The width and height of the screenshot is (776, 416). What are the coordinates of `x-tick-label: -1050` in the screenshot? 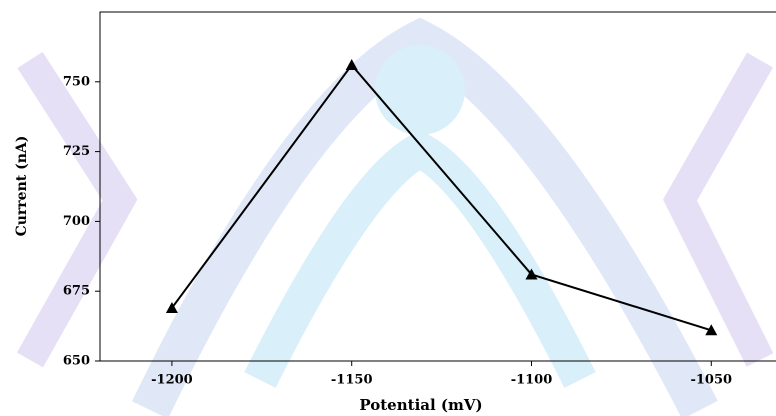 It's located at (711, 380).